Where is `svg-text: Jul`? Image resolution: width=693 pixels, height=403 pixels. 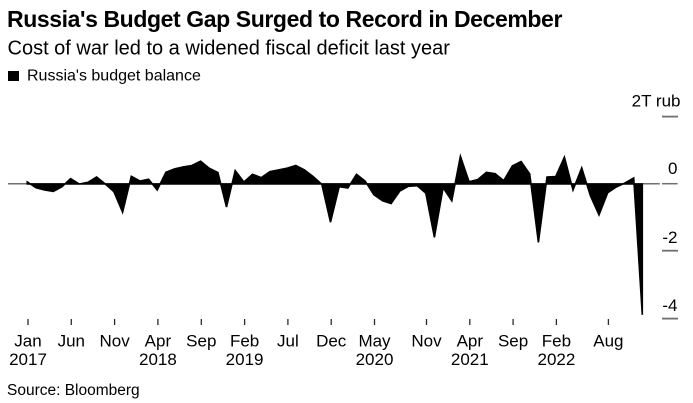 svg-text: Jul is located at coordinates (288, 341).